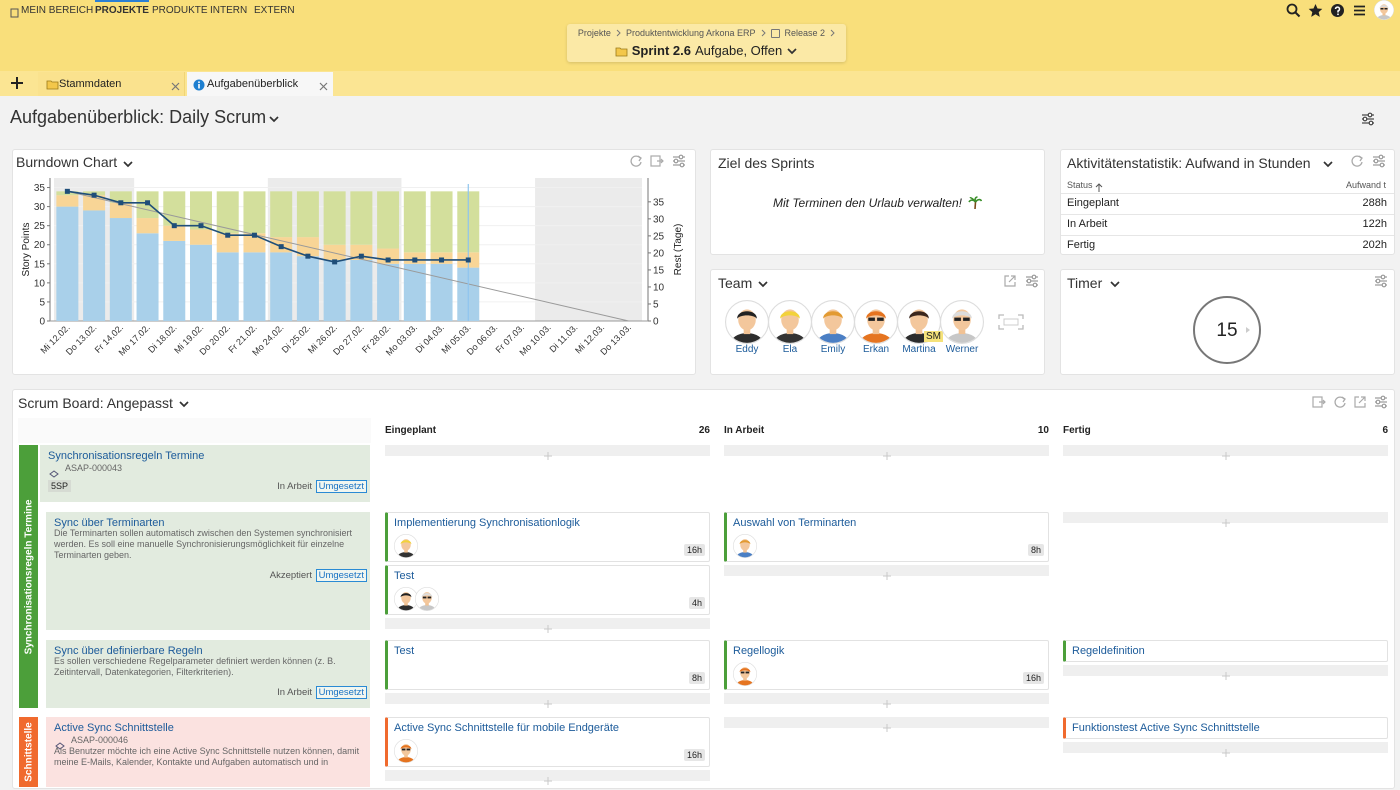 Image resolution: width=1400 pixels, height=790 pixels. Describe the element at coordinates (1315, 10) in the screenshot. I see `star-icon` at that location.